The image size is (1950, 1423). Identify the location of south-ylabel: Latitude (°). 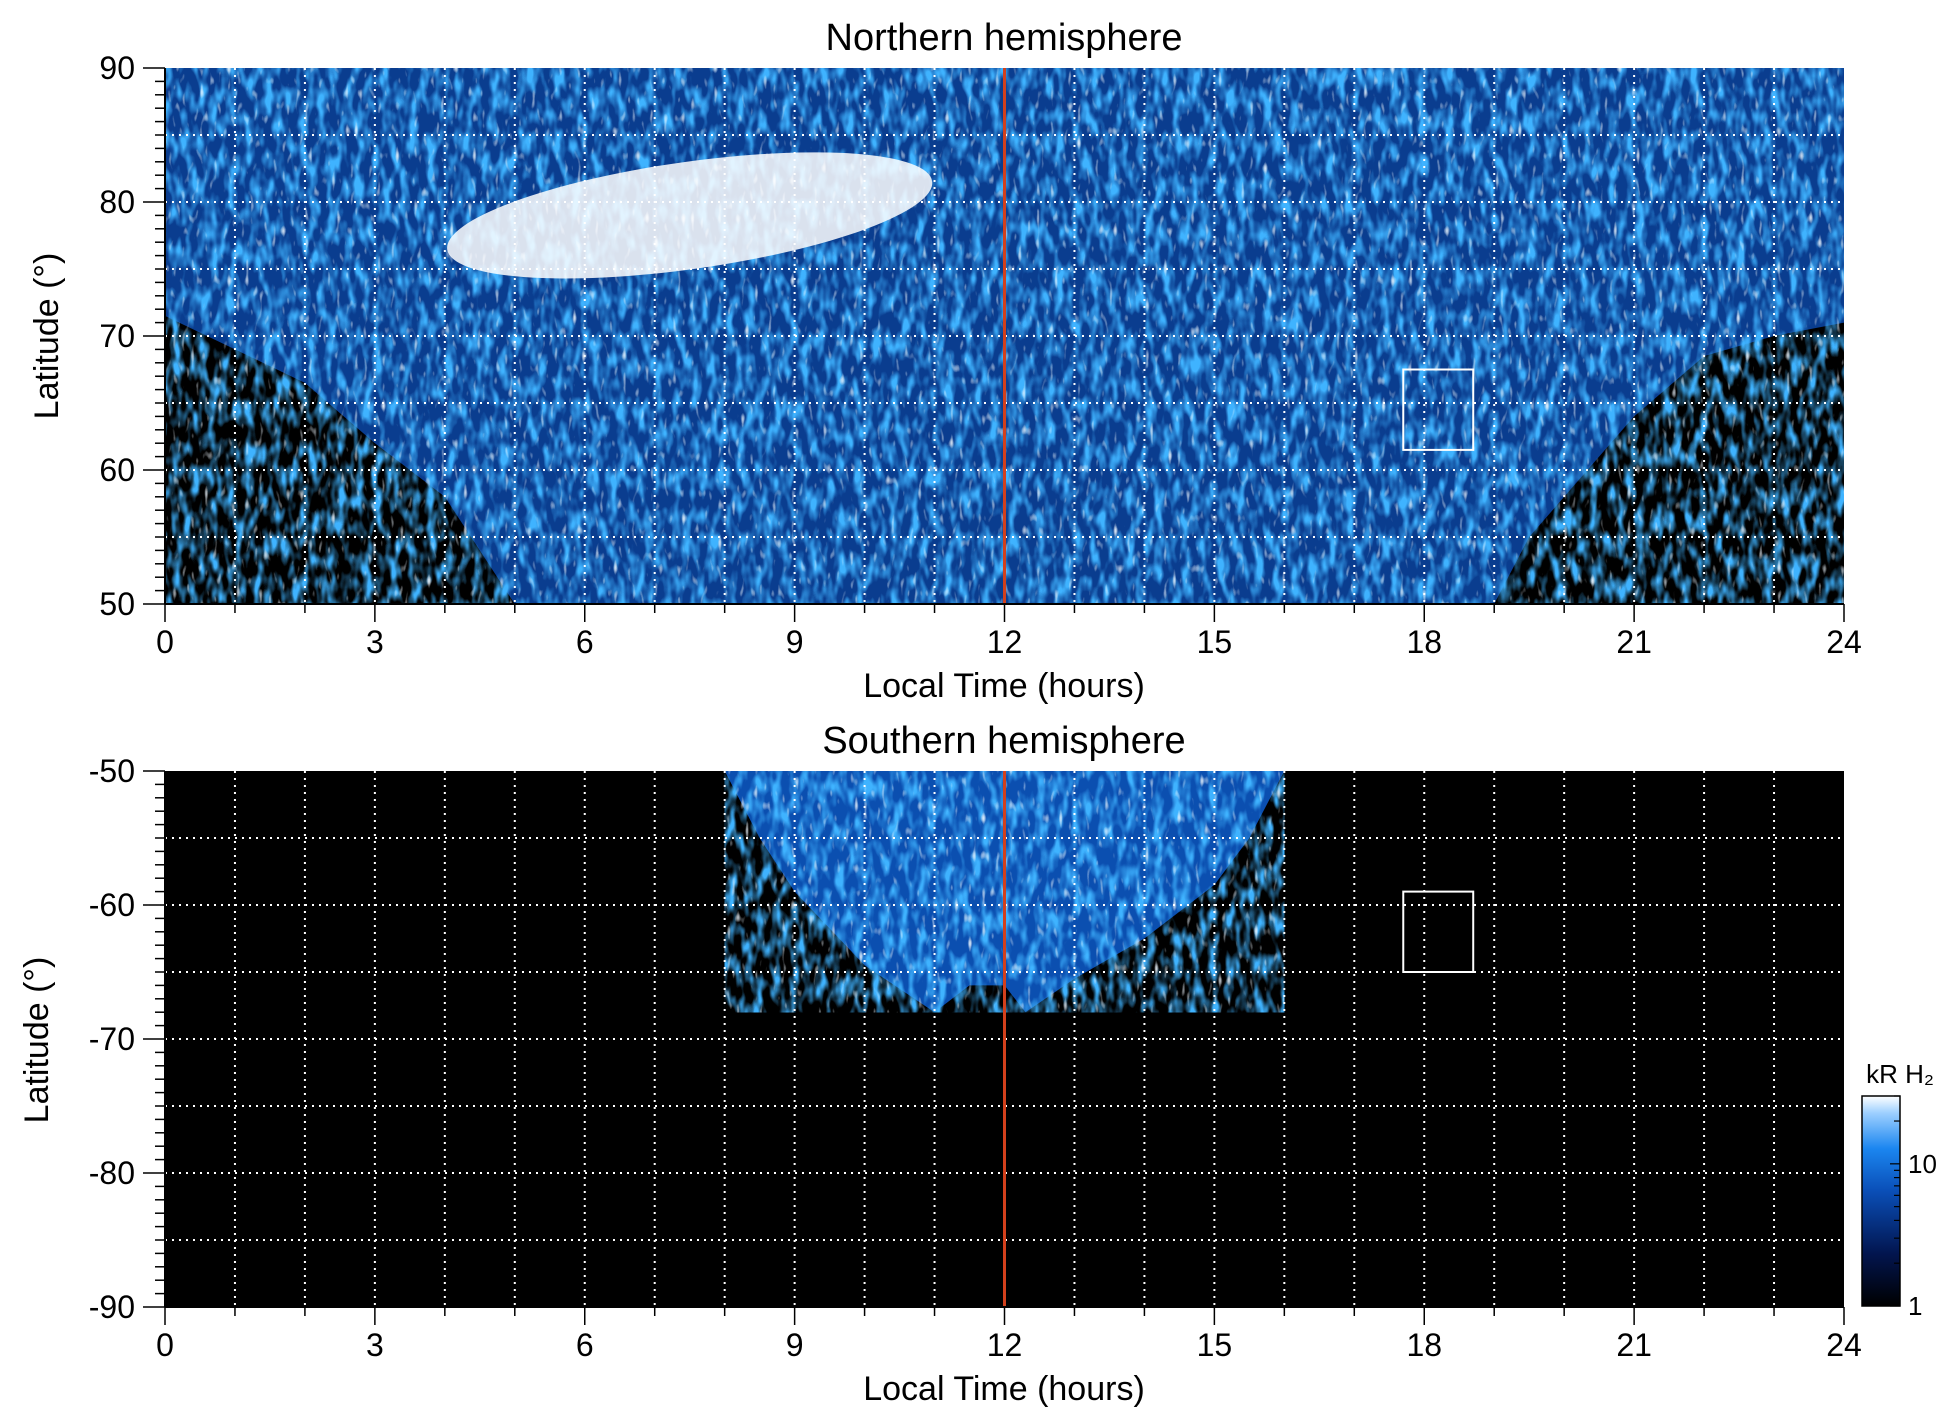
(37, 1040).